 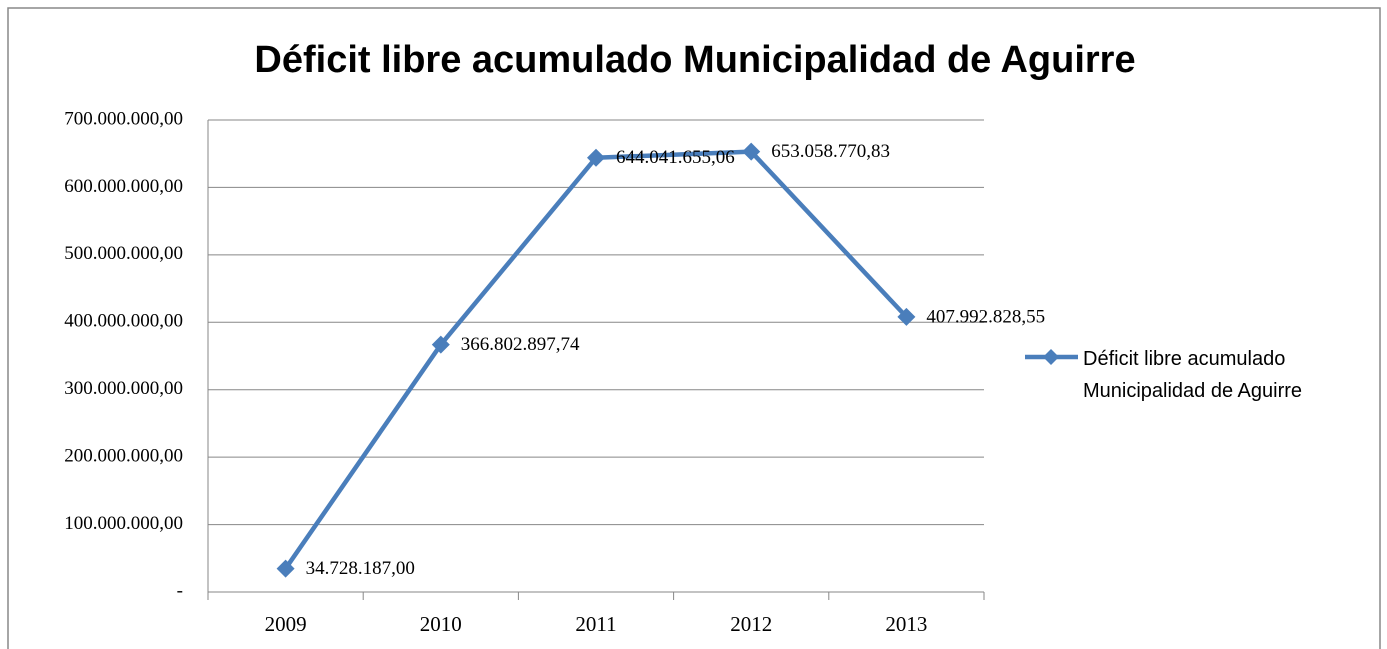 I want to click on y-tick-label: 200.000.000,00, so click(x=123, y=456).